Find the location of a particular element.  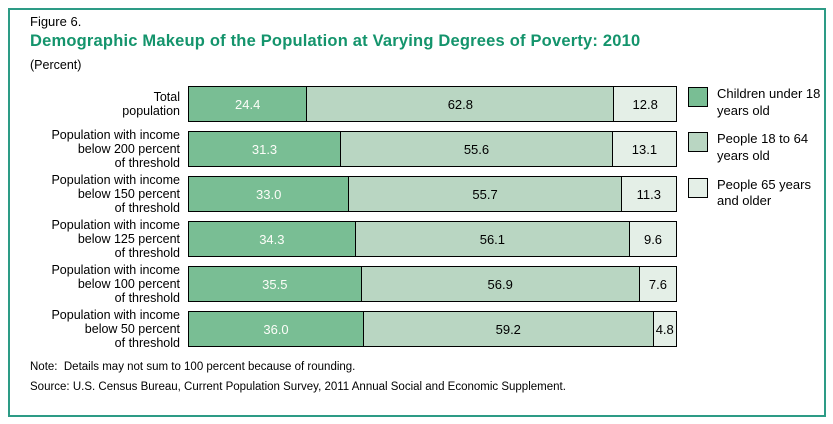

bar-track: 33.0 55.7 11.3 is located at coordinates (432, 194).